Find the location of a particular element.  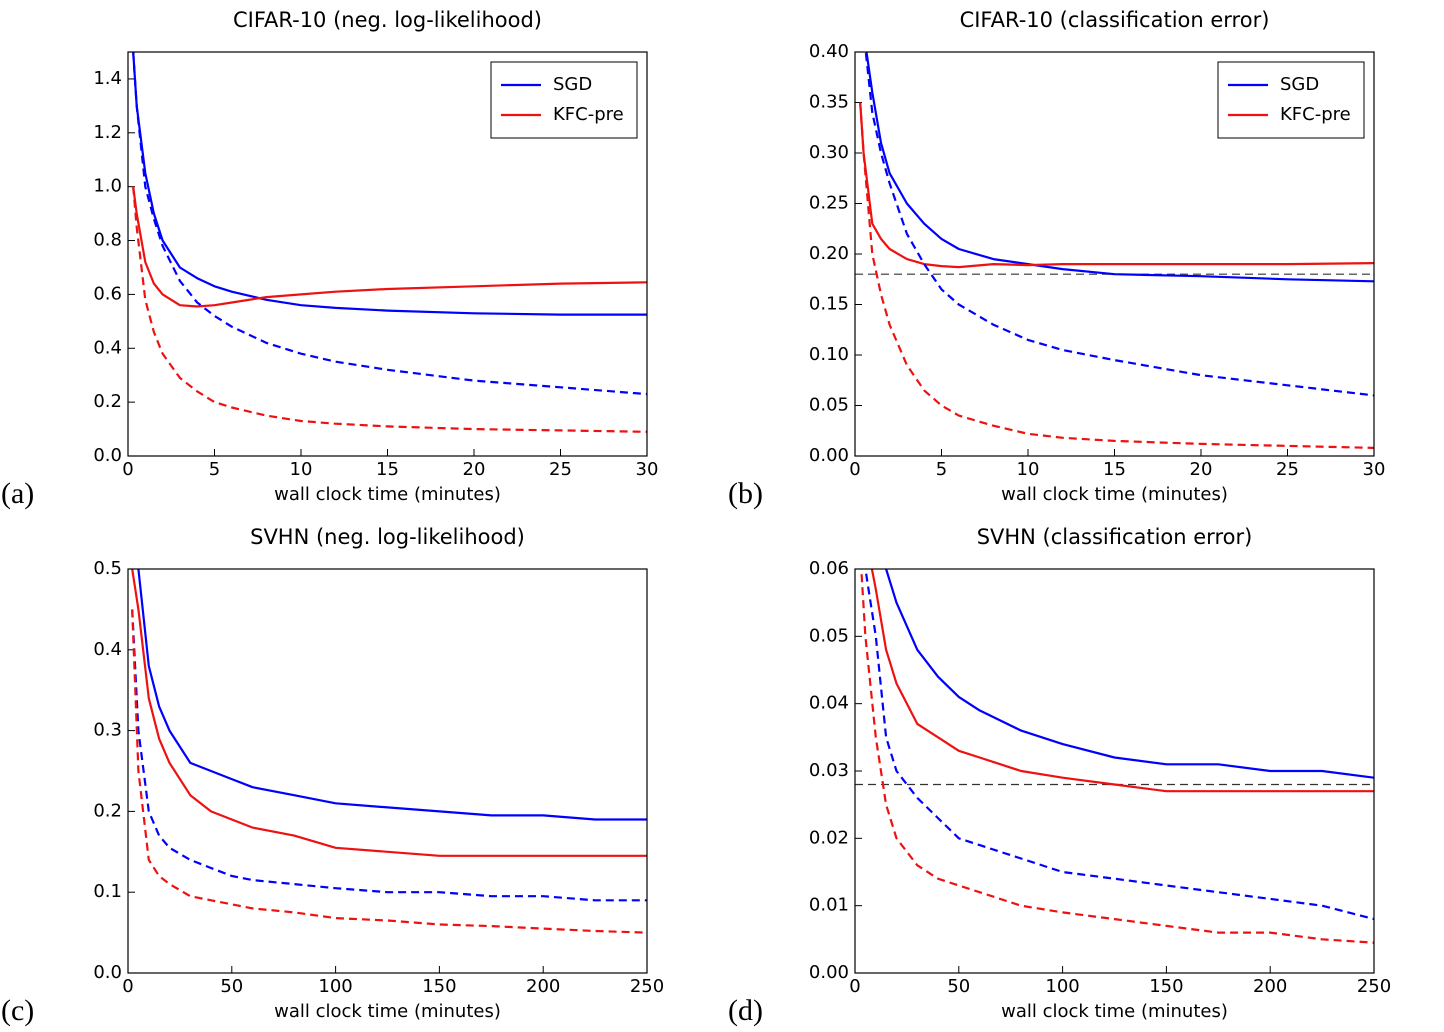

panel-label: (b) is located at coordinates (745, 493).